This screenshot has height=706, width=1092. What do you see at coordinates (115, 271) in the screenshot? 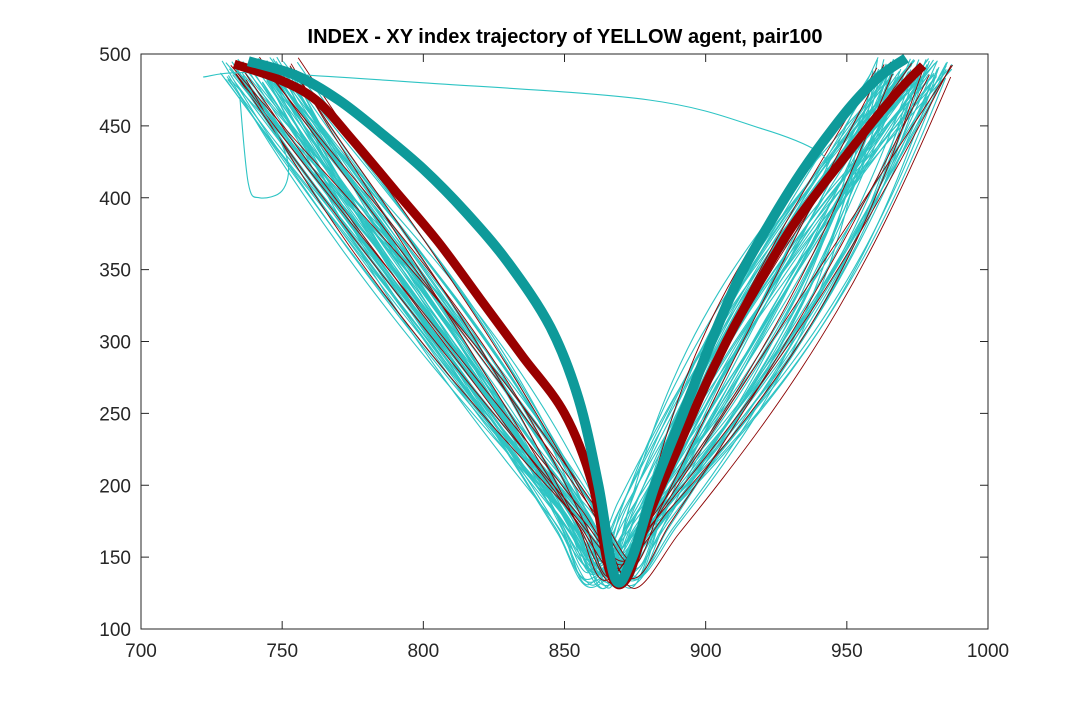
I see `y-tick-label: 350` at bounding box center [115, 271].